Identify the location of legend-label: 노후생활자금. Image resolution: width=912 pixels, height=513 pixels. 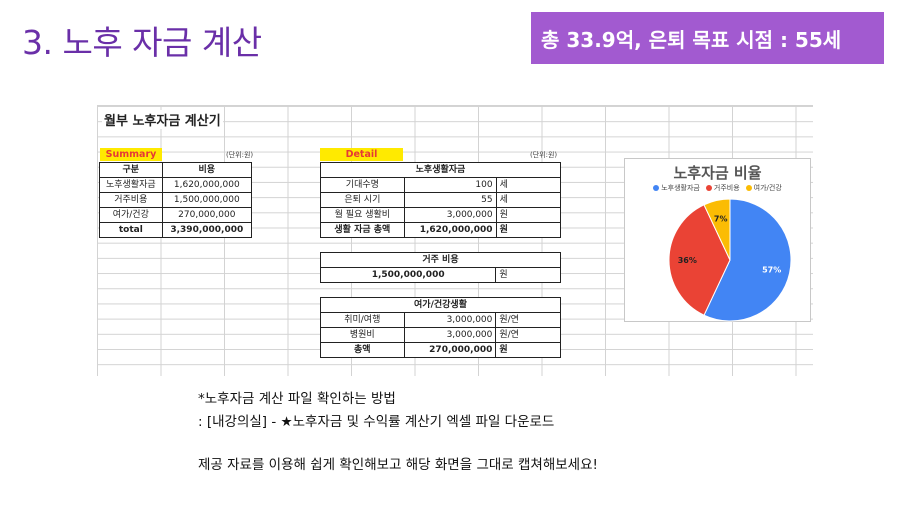
(680, 188).